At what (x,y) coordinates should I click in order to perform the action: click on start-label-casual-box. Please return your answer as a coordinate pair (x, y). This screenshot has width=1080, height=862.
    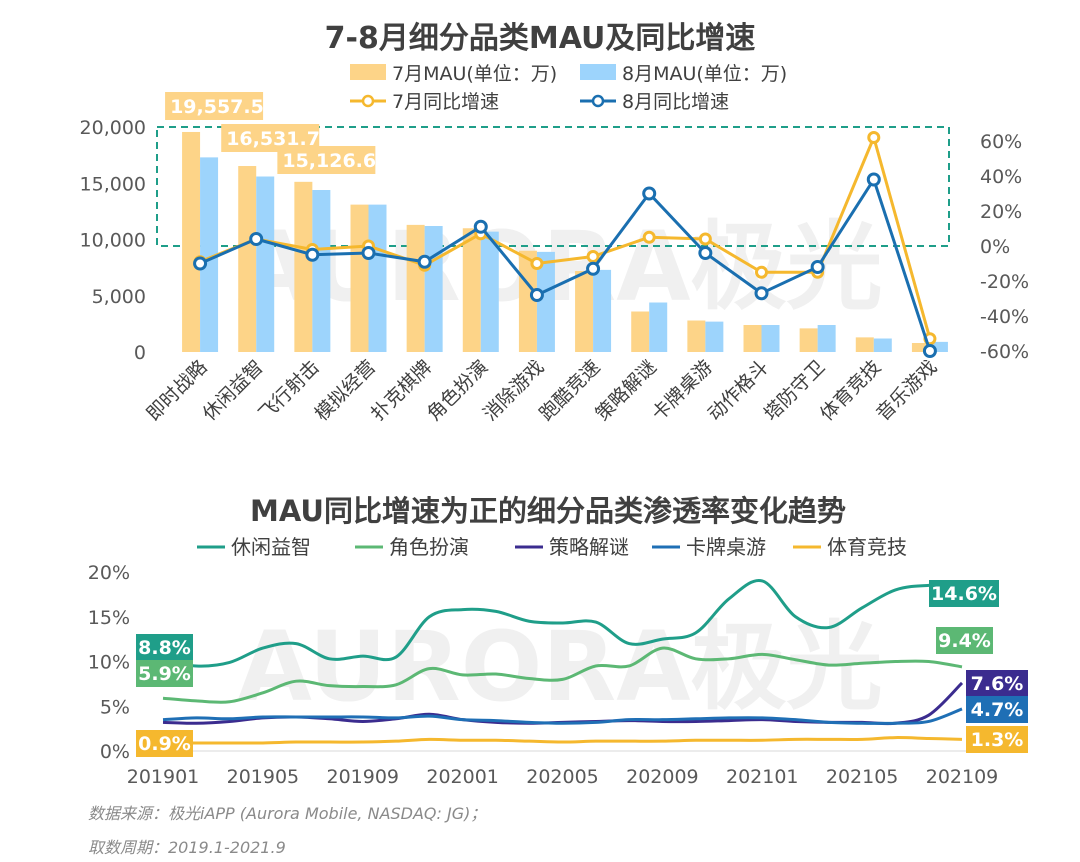
    Looking at the image, I should click on (164, 647).